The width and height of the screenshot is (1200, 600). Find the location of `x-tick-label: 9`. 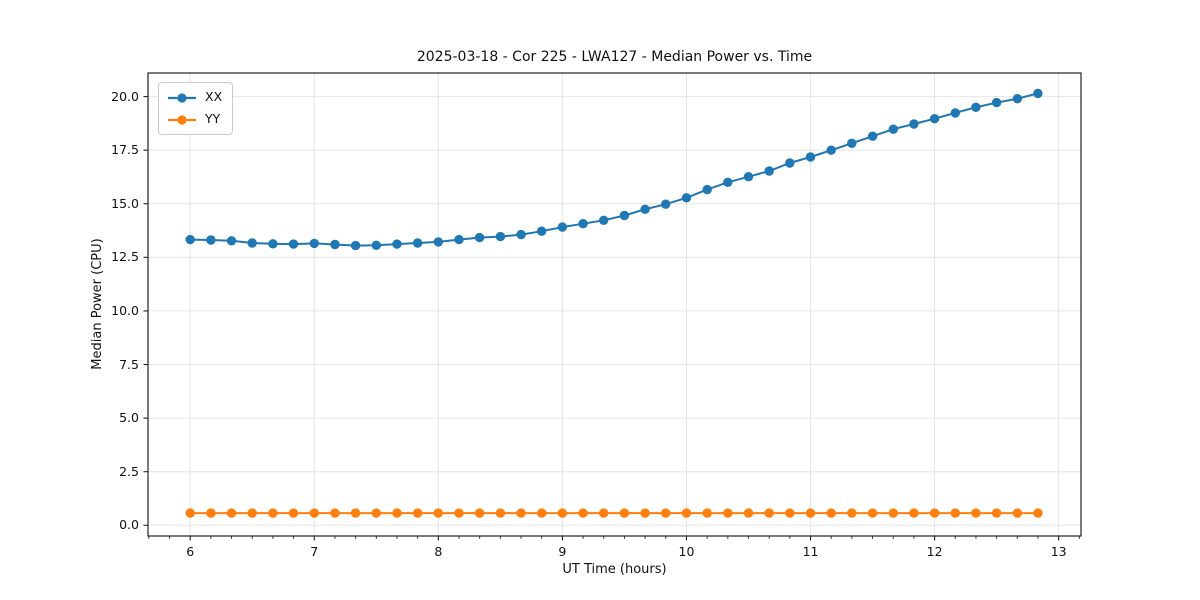

x-tick-label: 9 is located at coordinates (562, 551).